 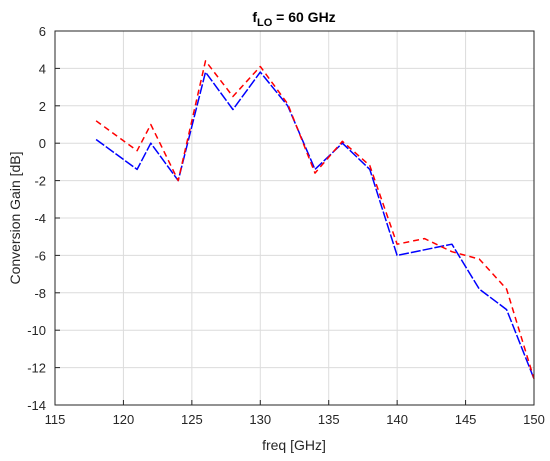 I want to click on y-tick-label: -6, so click(x=40, y=255).